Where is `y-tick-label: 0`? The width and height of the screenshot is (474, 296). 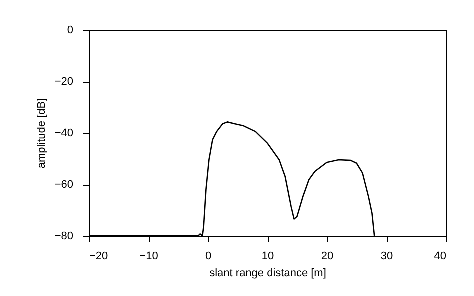 y-tick-label: 0 is located at coordinates (70, 30).